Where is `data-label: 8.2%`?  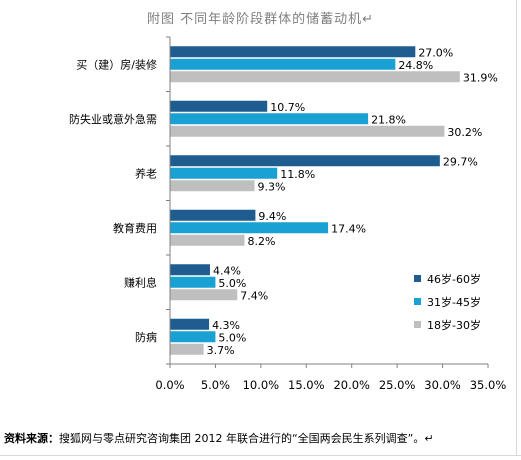 data-label: 8.2% is located at coordinates (262, 241).